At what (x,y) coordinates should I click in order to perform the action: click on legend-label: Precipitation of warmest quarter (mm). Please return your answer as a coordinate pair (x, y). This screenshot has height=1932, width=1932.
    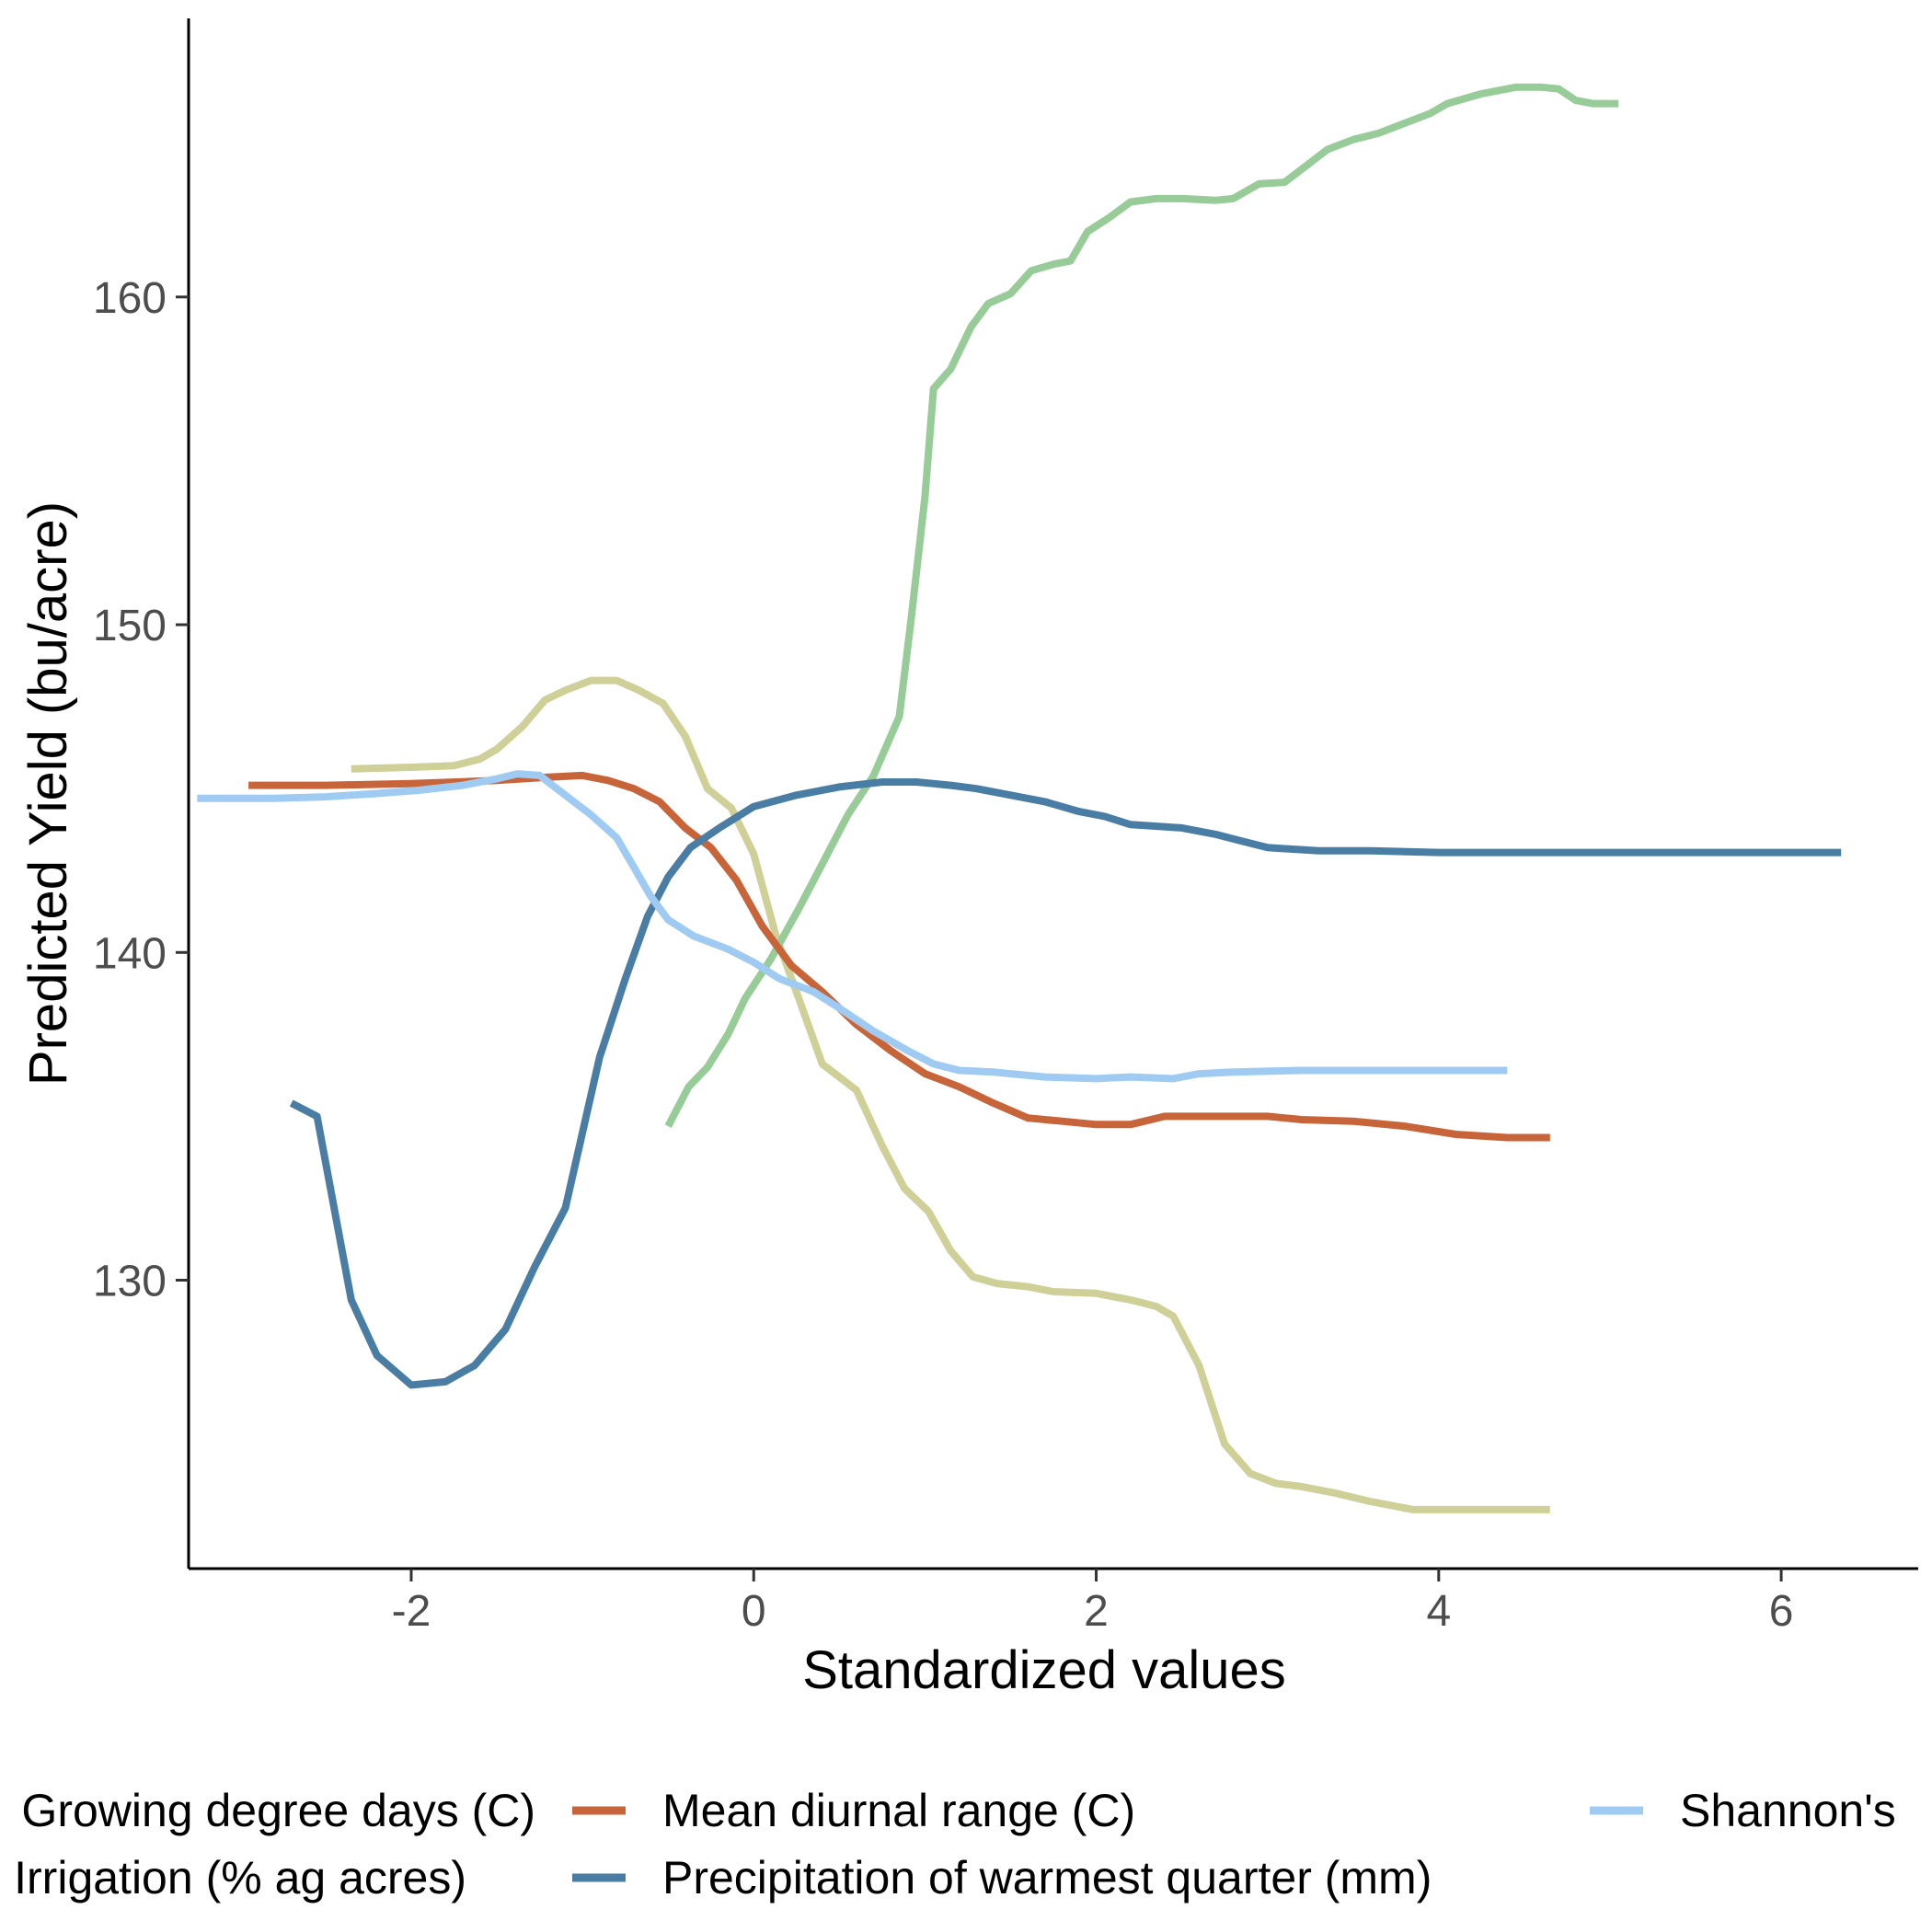
    Looking at the image, I should click on (1047, 1877).